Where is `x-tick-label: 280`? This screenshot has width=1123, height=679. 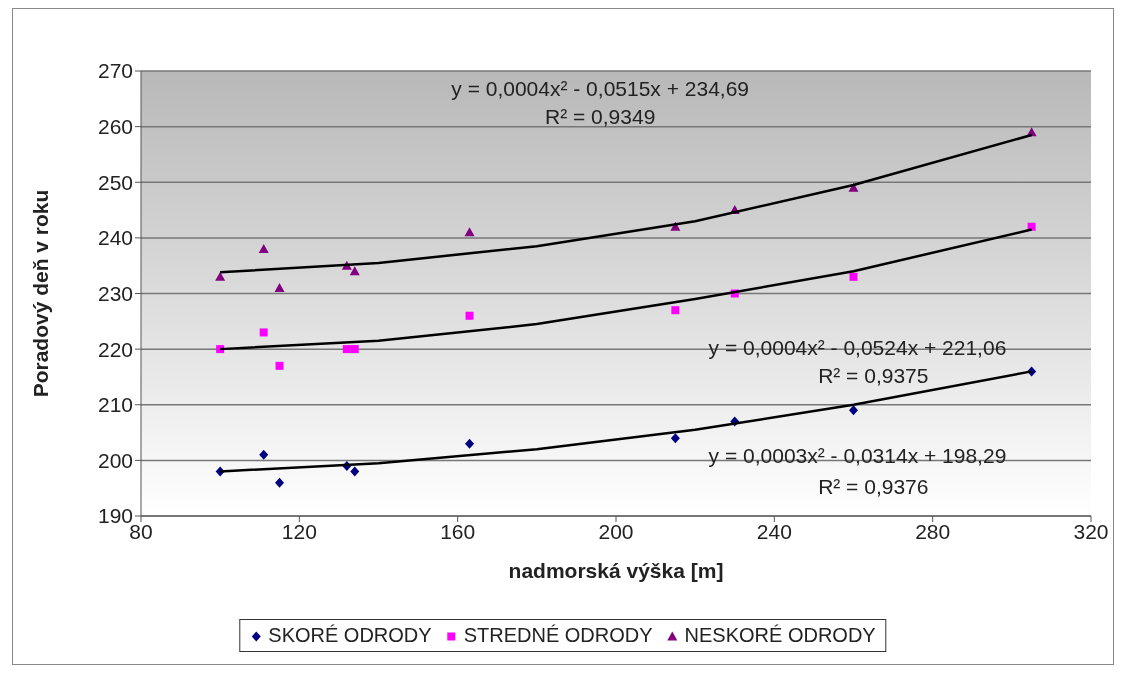
x-tick-label: 280 is located at coordinates (933, 531).